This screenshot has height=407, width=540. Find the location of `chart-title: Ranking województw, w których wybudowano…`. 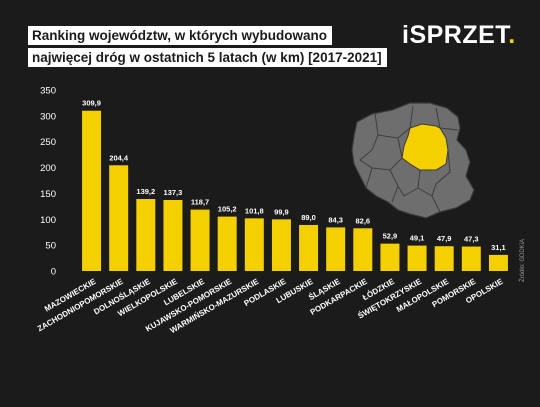

chart-title: Ranking województw, w których wybudowano… is located at coordinates (207, 48).